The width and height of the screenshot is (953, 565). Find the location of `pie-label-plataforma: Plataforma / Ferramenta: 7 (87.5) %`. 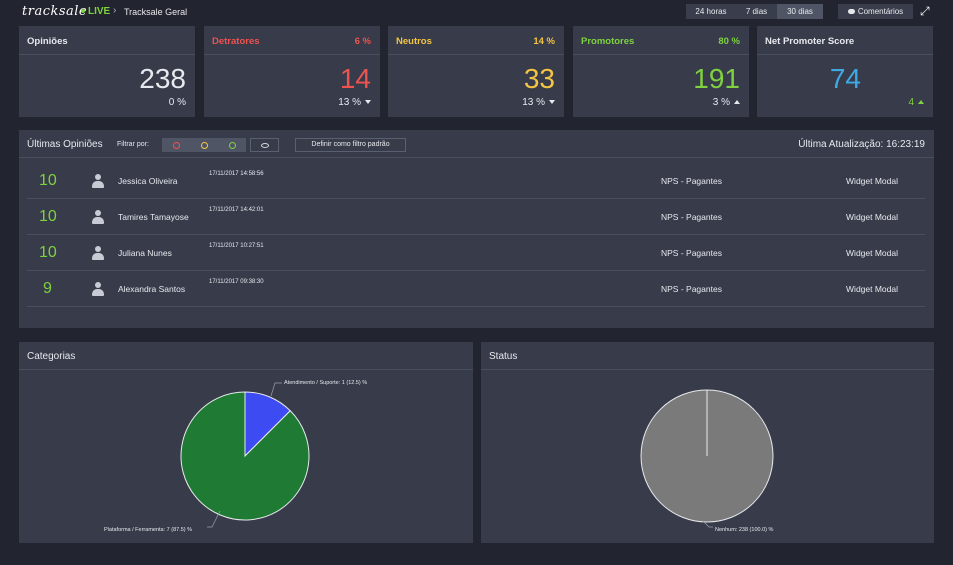

pie-label-plataforma: Plataforma / Ferramenta: 7 (87.5) % is located at coordinates (148, 530).